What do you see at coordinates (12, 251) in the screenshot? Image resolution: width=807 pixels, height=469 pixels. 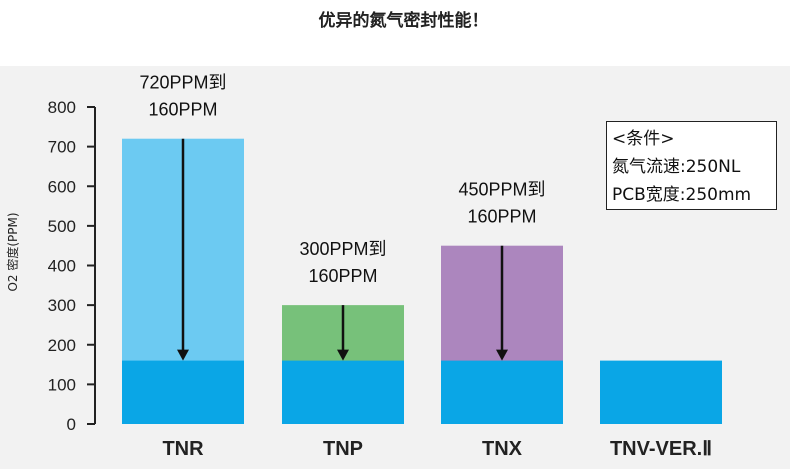 I see `y-axis-label: O2 密度(PPM)` at bounding box center [12, 251].